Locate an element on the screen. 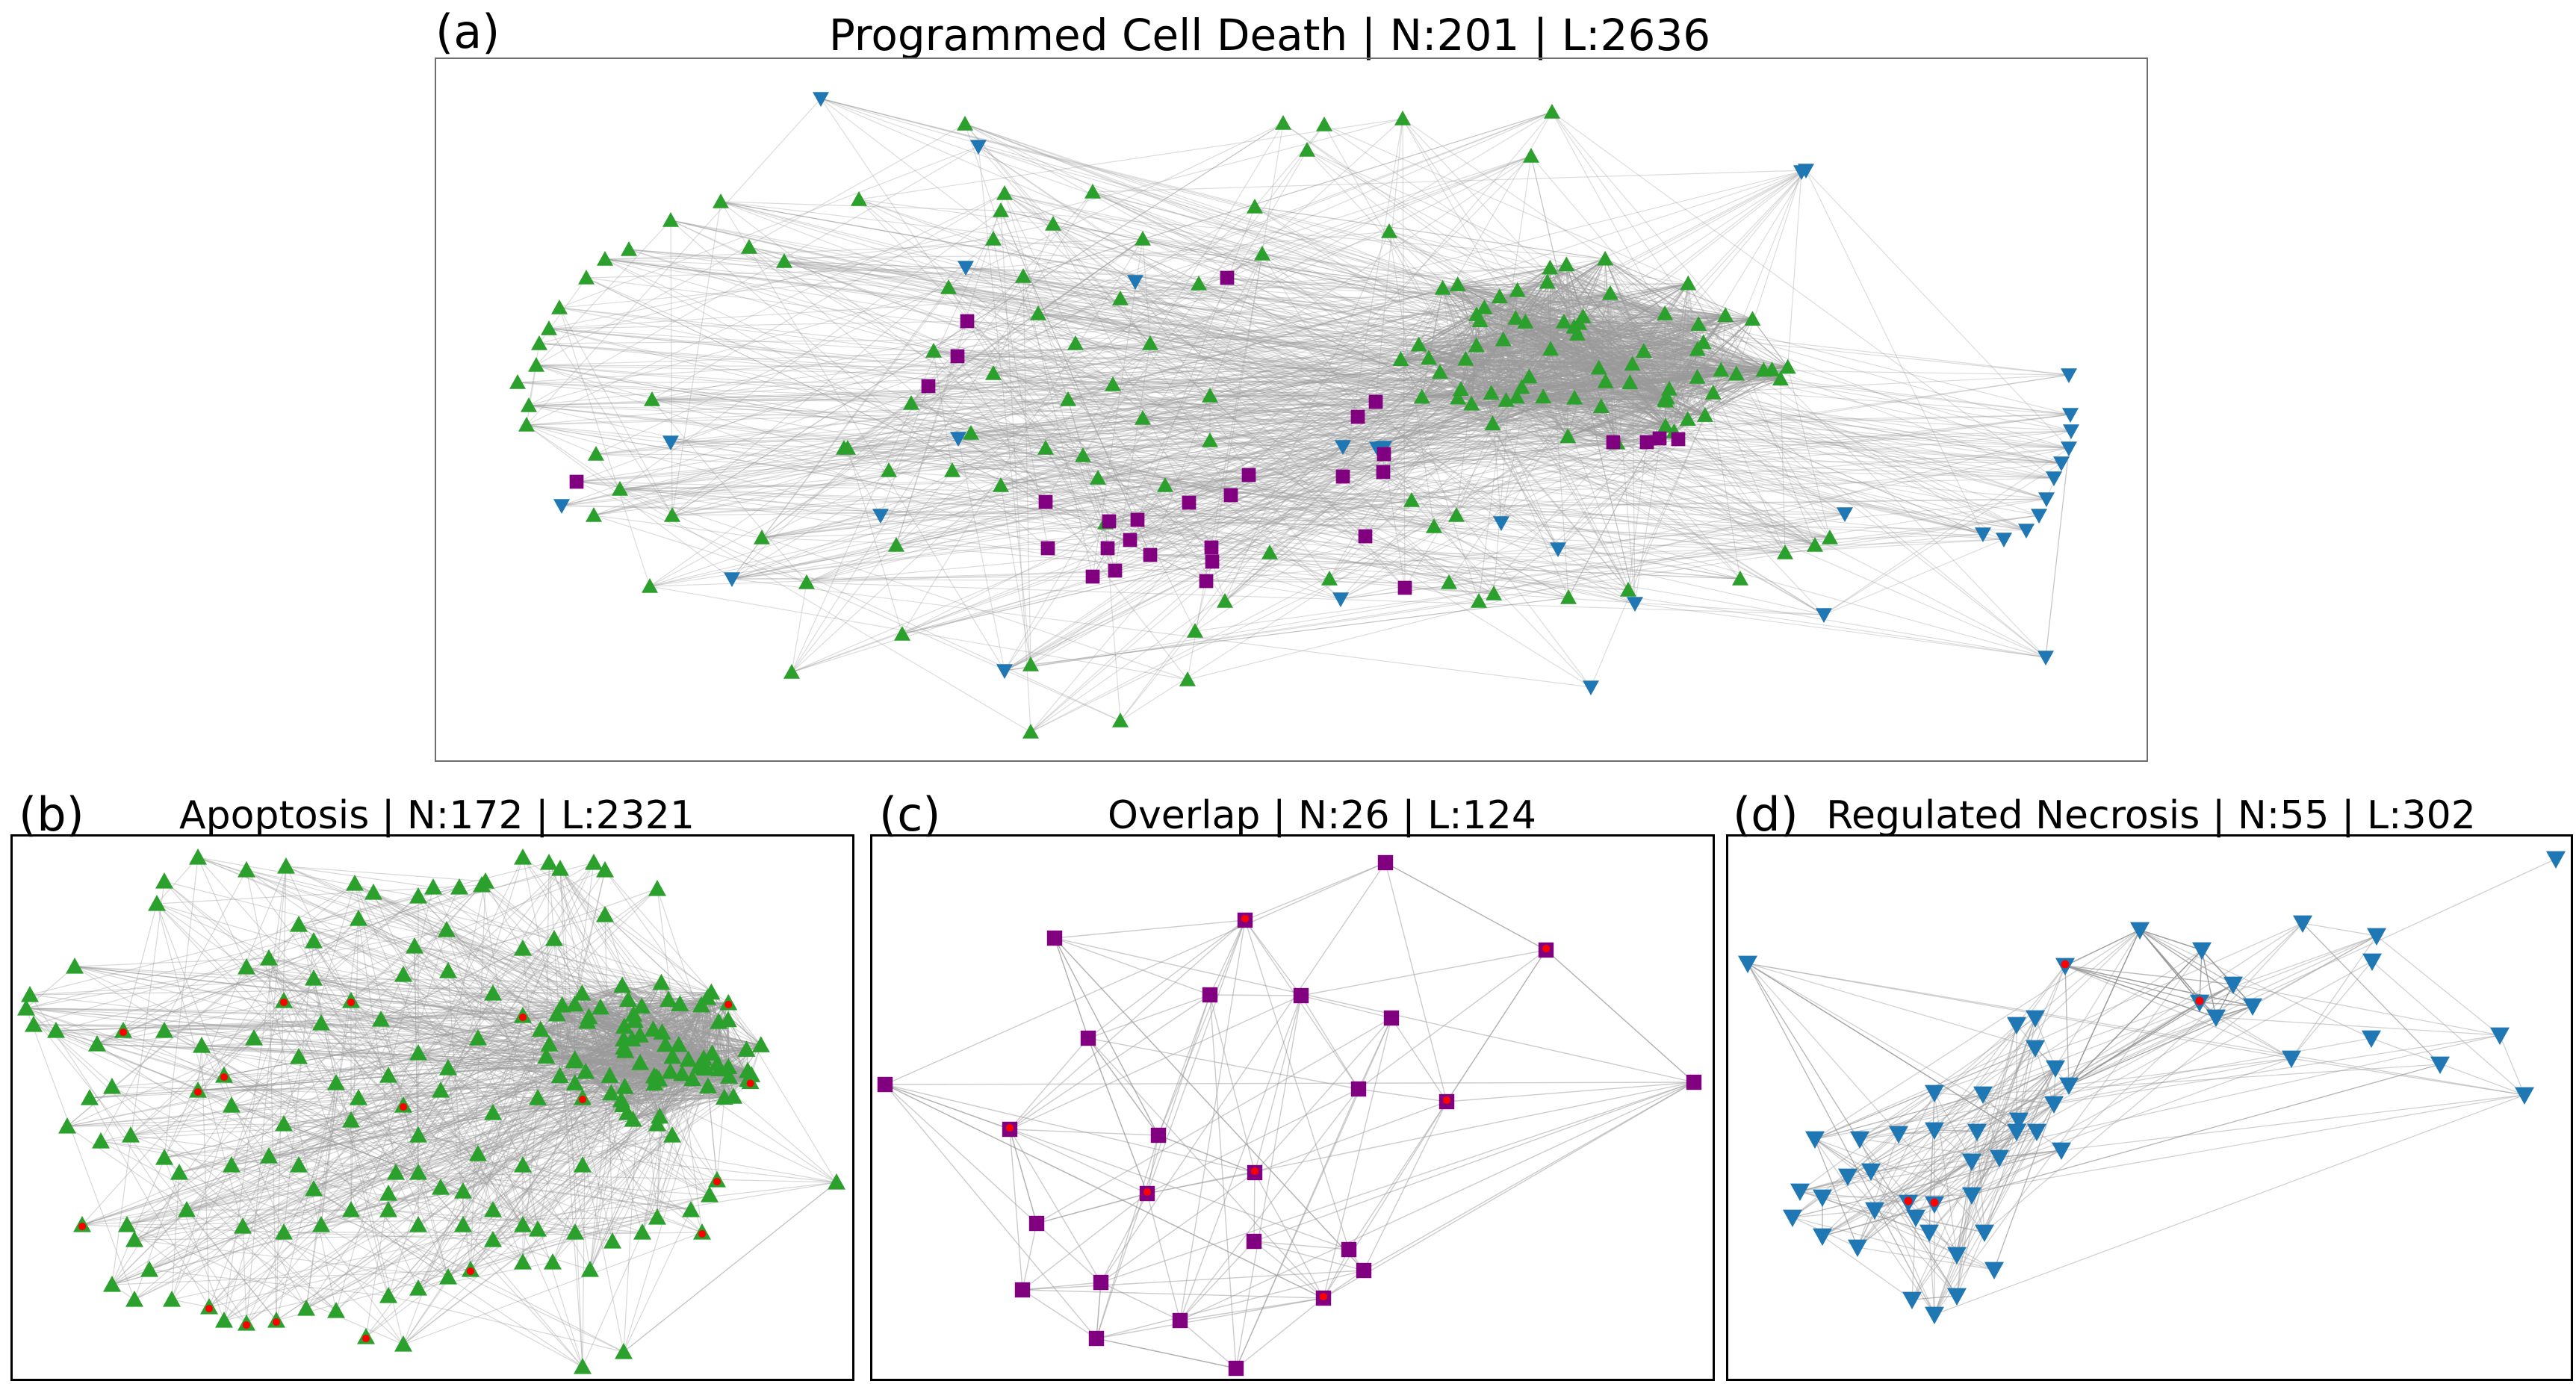  overlap-node is located at coordinates (1660, 438).